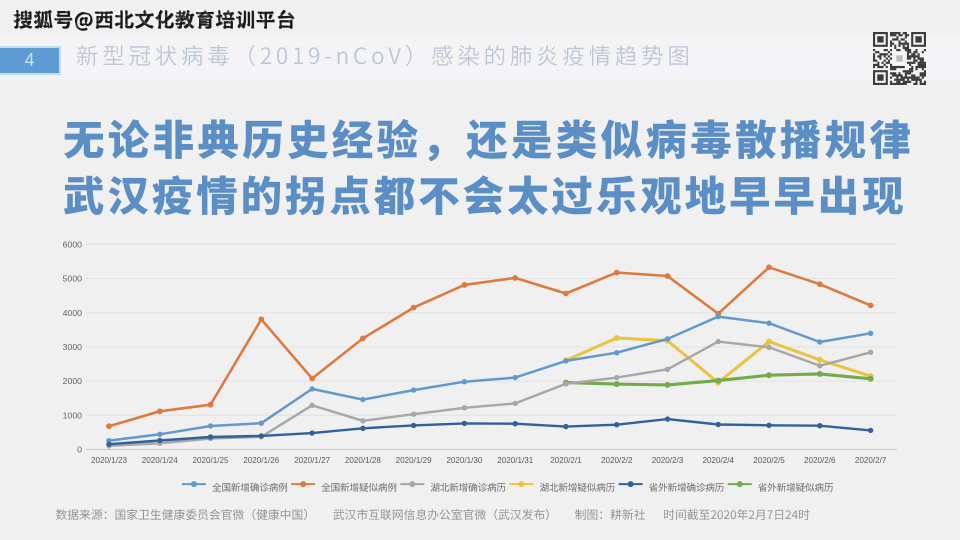 This screenshot has width=960, height=540. Describe the element at coordinates (72, 347) in the screenshot. I see `svg-text: 3000` at that location.